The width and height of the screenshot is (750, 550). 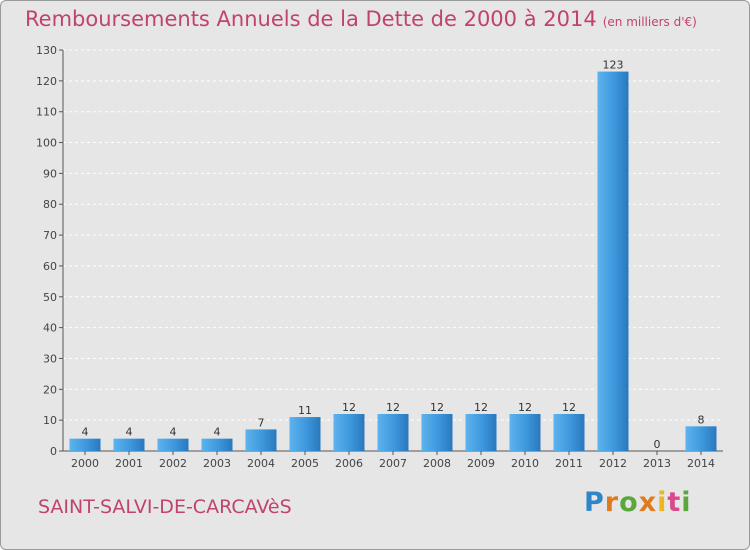 What do you see at coordinates (50, 389) in the screenshot?
I see `y-tick-label: 20` at bounding box center [50, 389].